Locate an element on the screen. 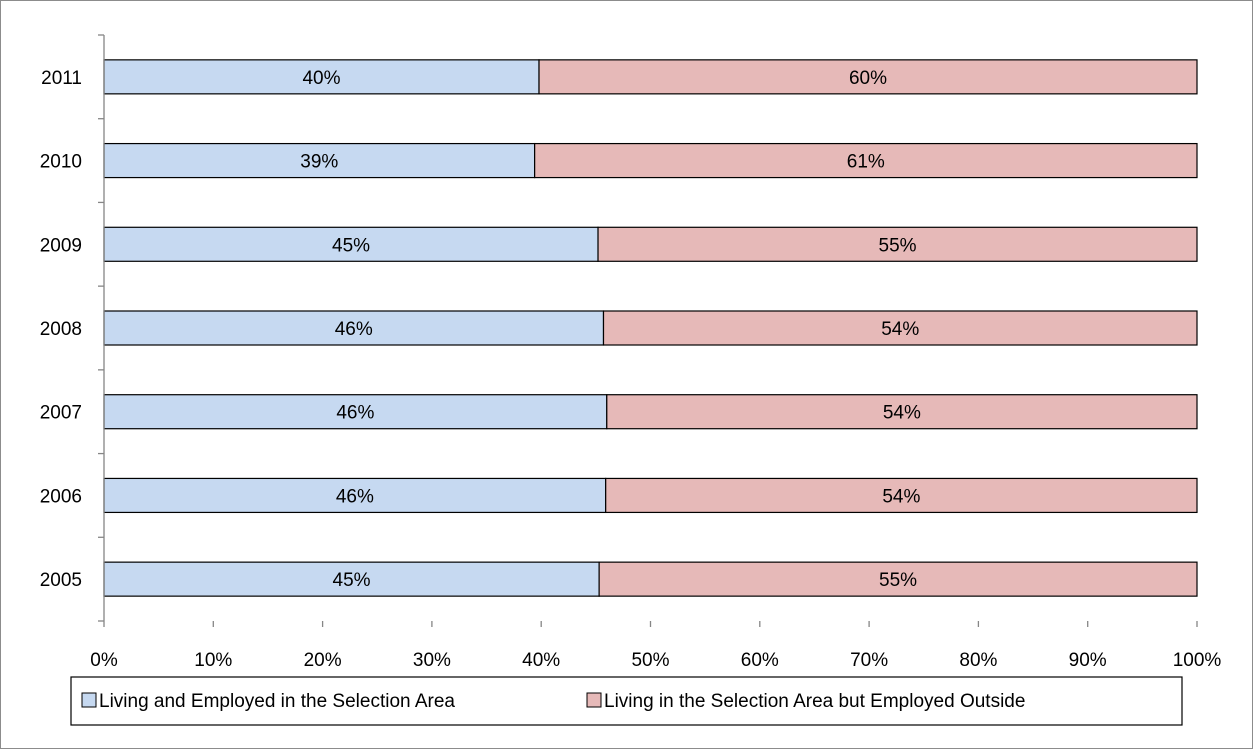 The width and height of the screenshot is (1253, 749). category-label-2008: 2008 is located at coordinates (61, 329).